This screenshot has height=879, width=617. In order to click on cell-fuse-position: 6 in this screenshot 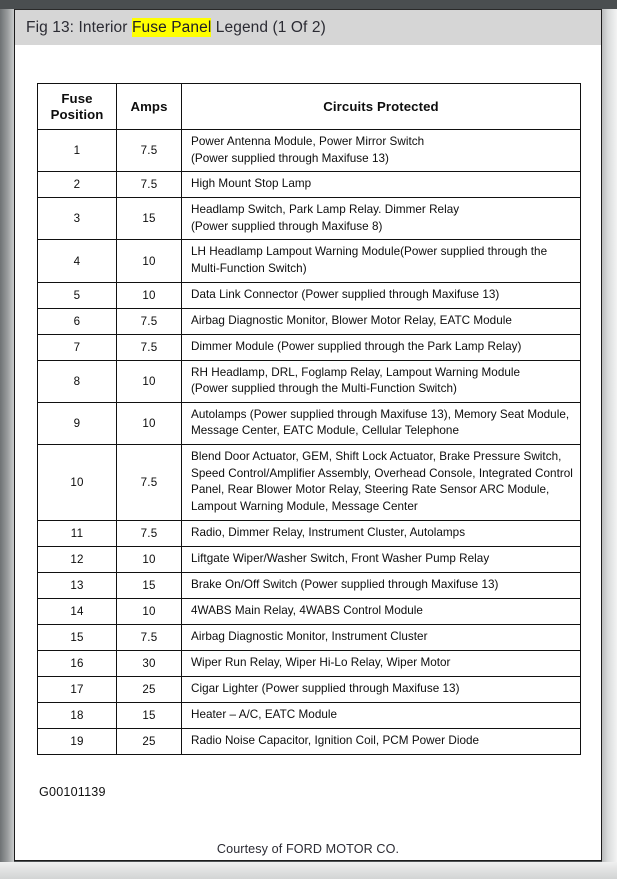, I will do `click(77, 321)`.